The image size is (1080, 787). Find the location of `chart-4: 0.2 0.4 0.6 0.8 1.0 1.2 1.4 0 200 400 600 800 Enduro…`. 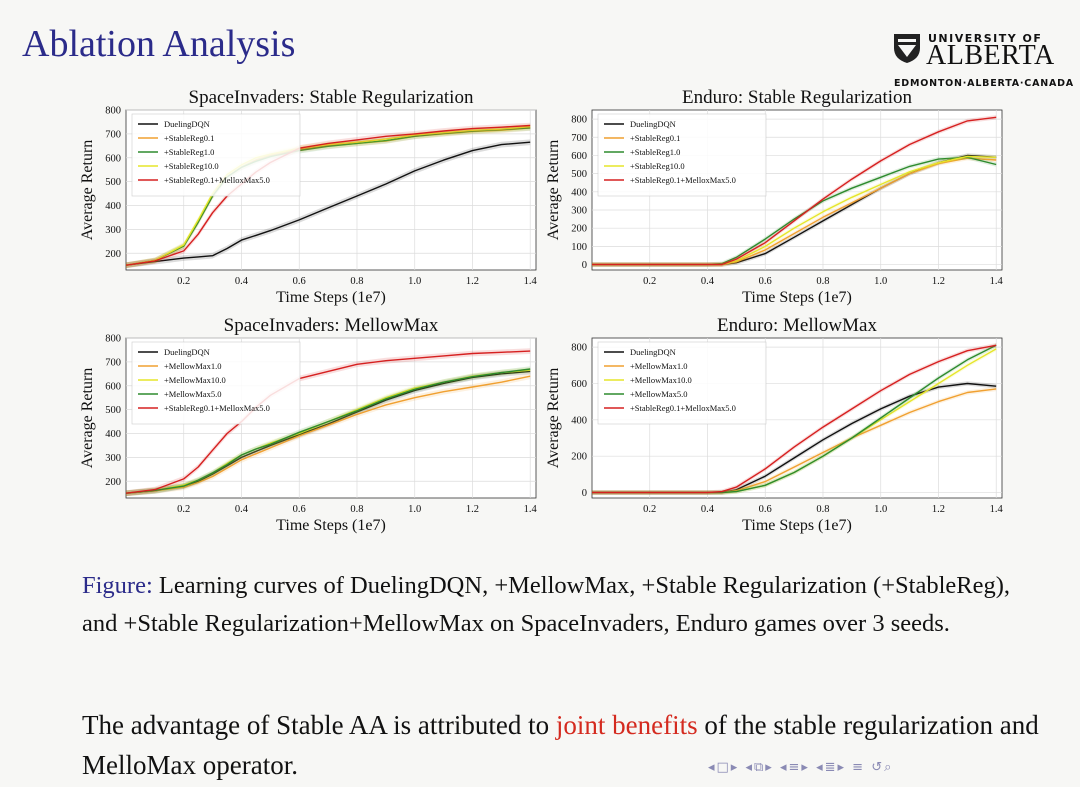

chart-4: 0.2 0.4 0.6 0.8 1.0 1.2 1.4 0 200 400 600 800 Enduro… is located at coordinates (774, 424).